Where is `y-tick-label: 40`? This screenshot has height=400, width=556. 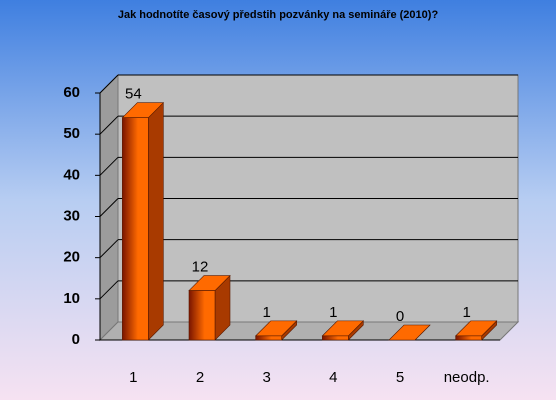 y-tick-label: 40 is located at coordinates (71, 174).